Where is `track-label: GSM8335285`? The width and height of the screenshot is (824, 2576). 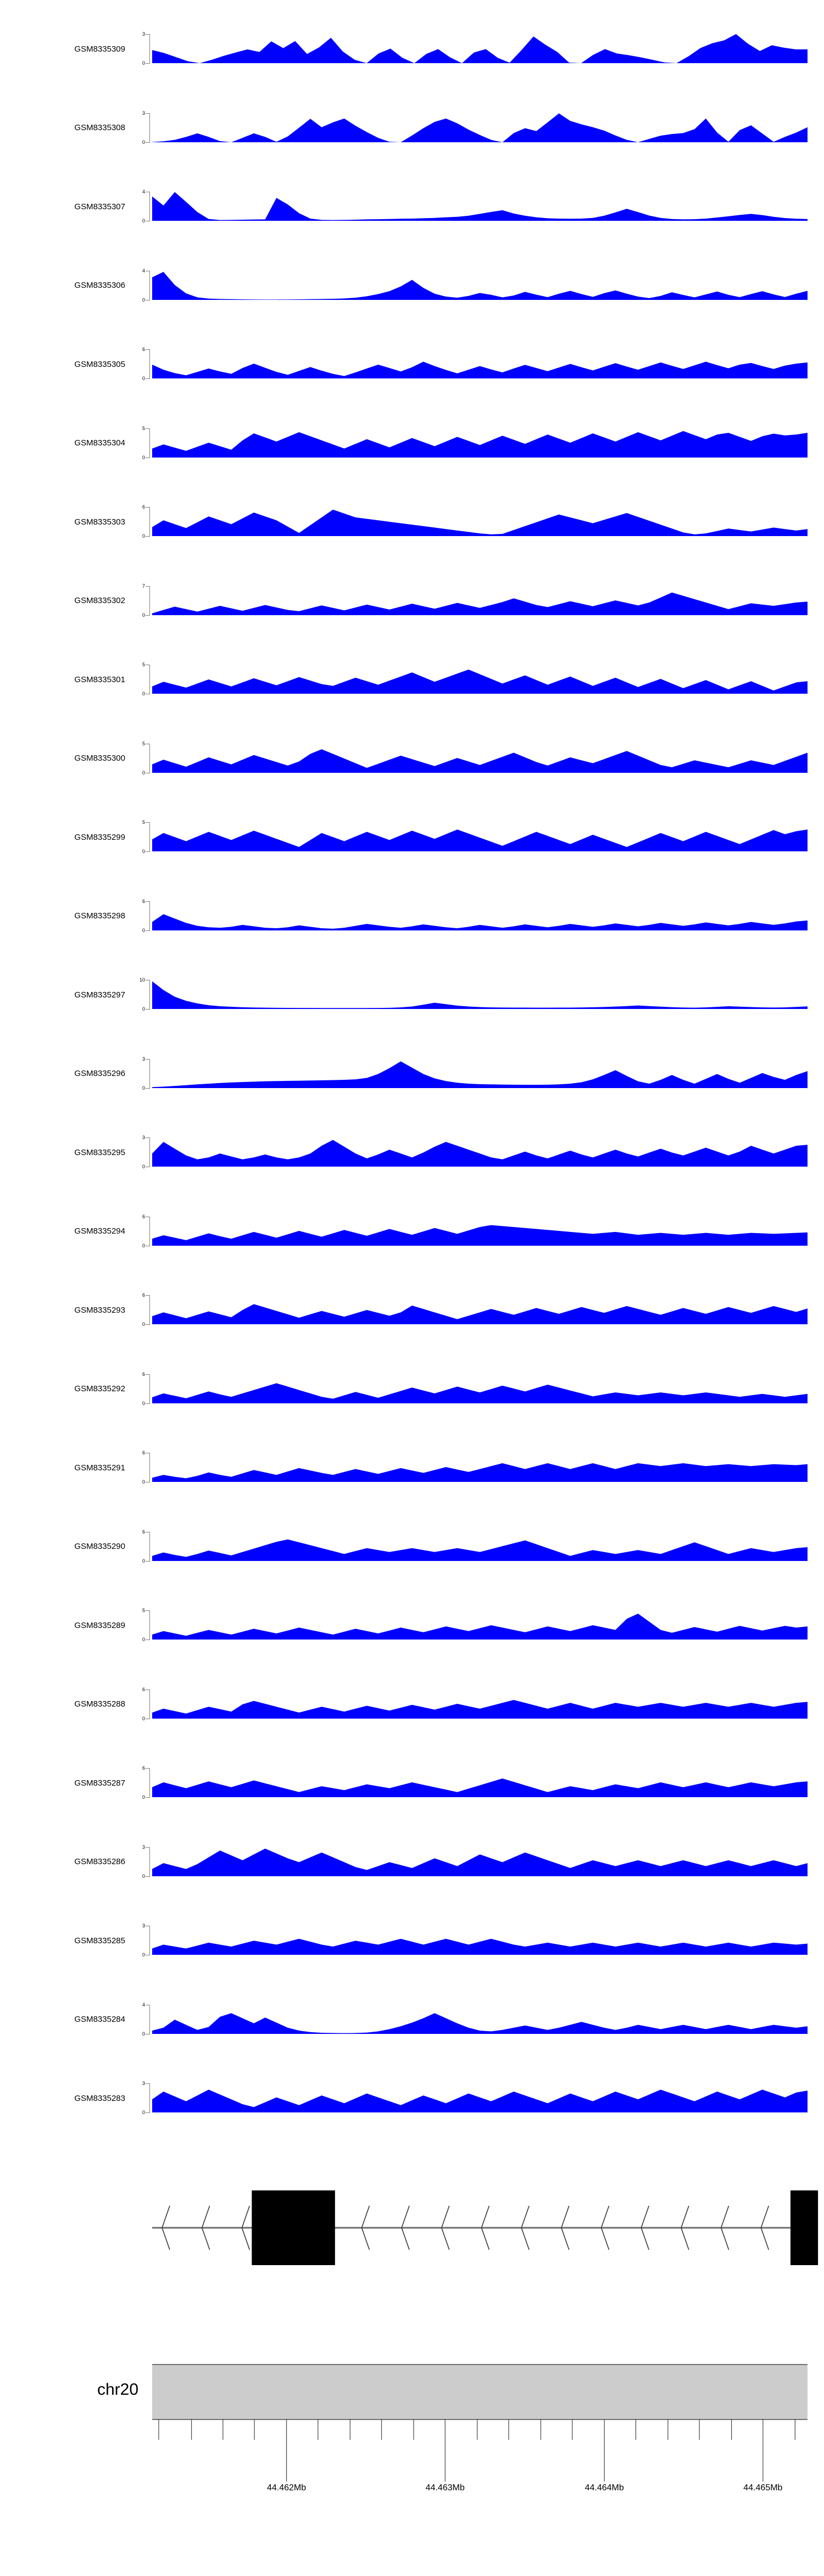
track-label: GSM8335285 is located at coordinates (99, 1940).